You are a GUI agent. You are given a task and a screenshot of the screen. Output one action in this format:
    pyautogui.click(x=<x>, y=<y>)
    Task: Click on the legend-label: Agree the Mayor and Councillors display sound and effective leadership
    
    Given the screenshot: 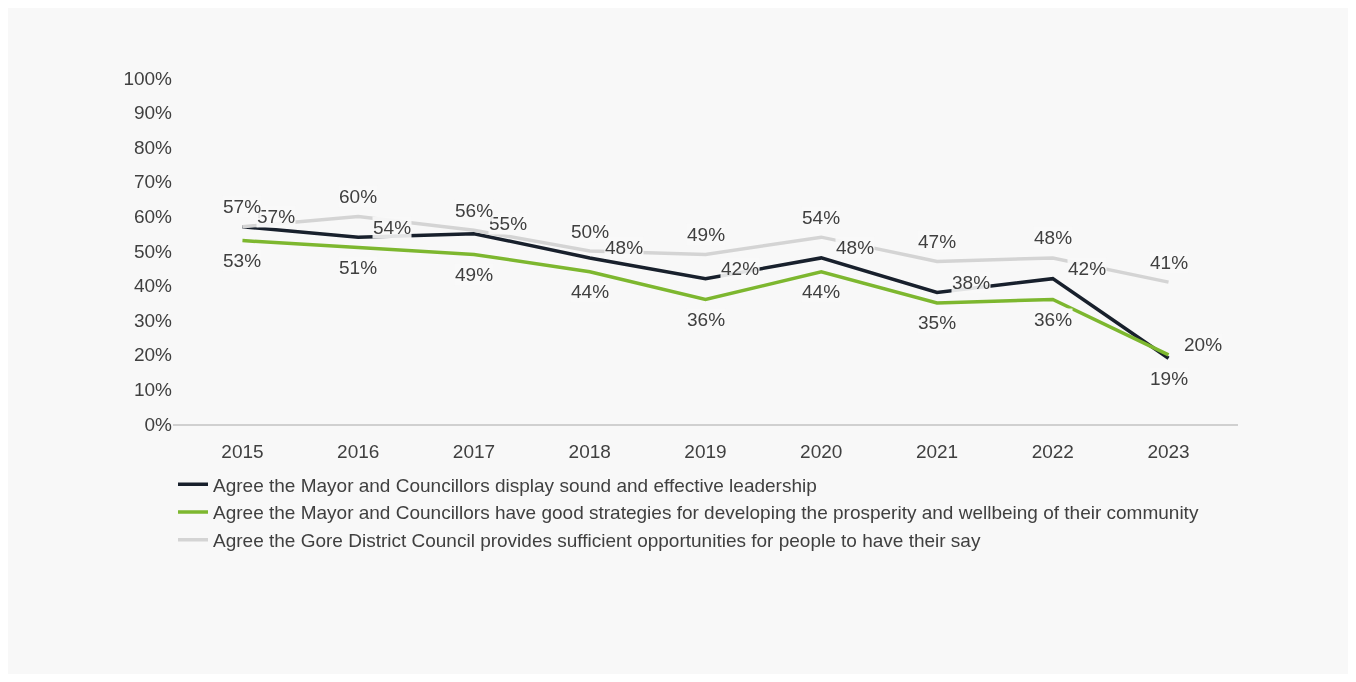 What is the action you would take?
    pyautogui.click(x=515, y=485)
    